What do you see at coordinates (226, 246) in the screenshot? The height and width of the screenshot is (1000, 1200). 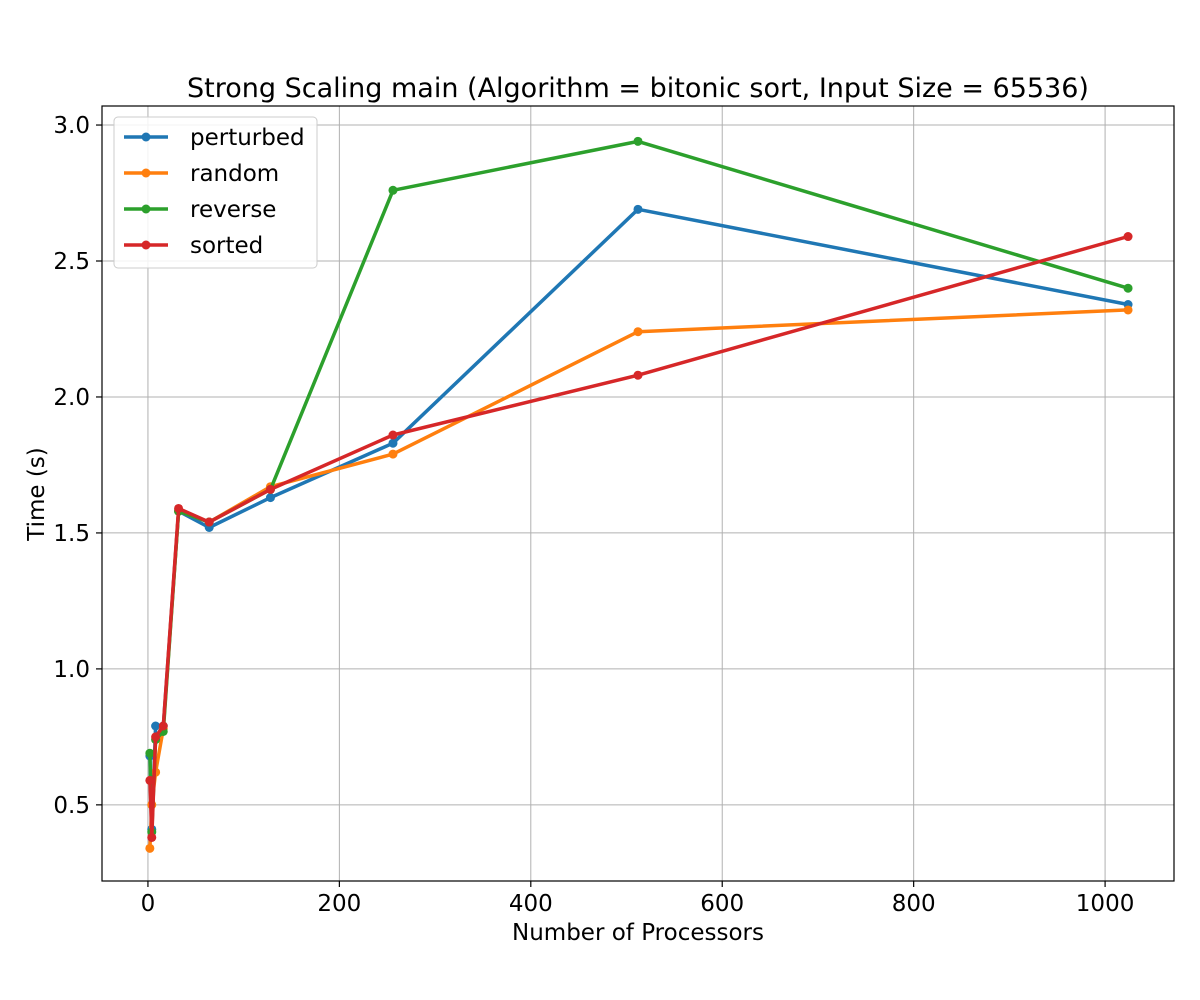 I see `legend-label: sorted` at bounding box center [226, 246].